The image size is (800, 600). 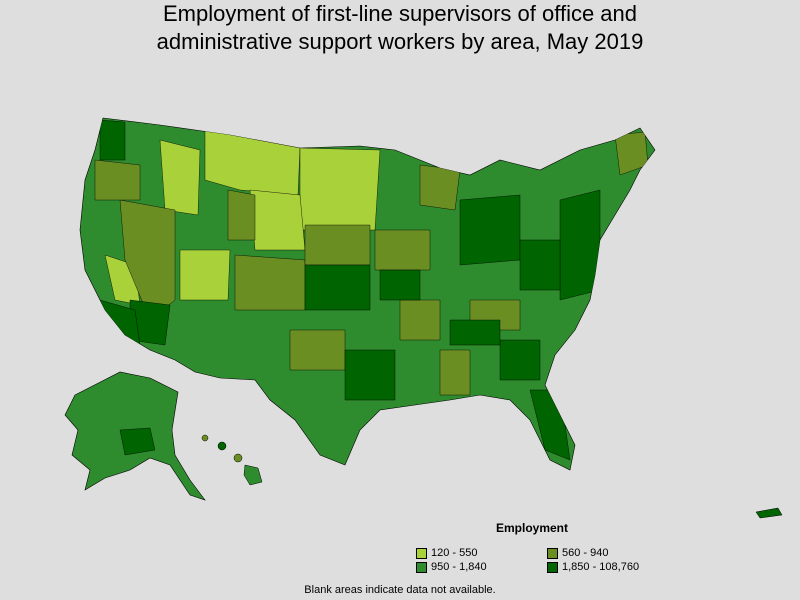 What do you see at coordinates (112, 140) in the screenshot?
I see `area-washington-west` at bounding box center [112, 140].